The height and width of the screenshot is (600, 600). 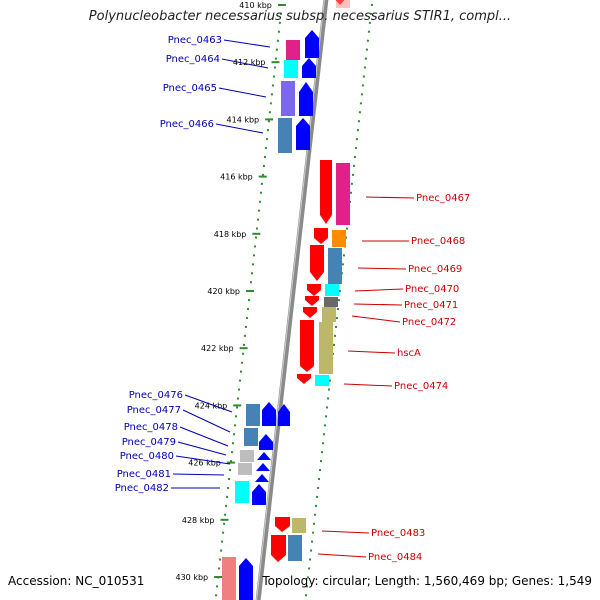 I want to click on genome-backbone-highlight, so click(x=290, y=300).